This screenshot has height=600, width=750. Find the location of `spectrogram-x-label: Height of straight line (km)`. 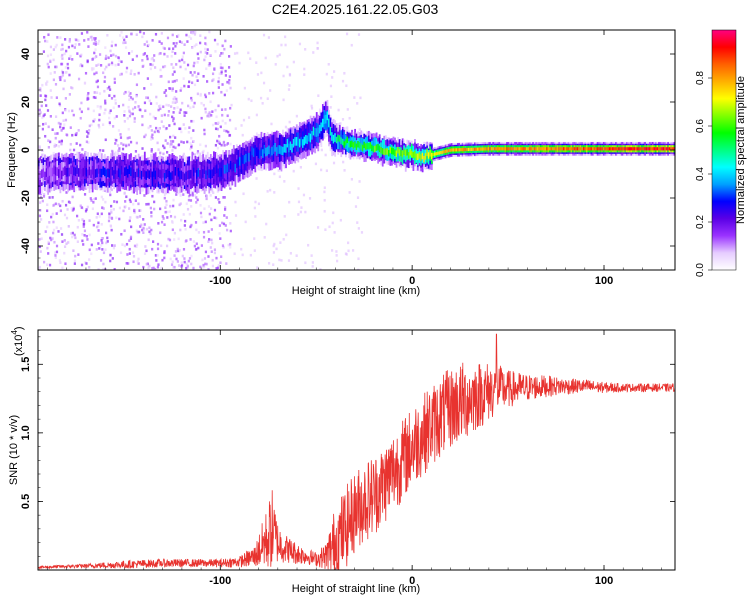

spectrogram-x-label: Height of straight line (km) is located at coordinates (356, 291).